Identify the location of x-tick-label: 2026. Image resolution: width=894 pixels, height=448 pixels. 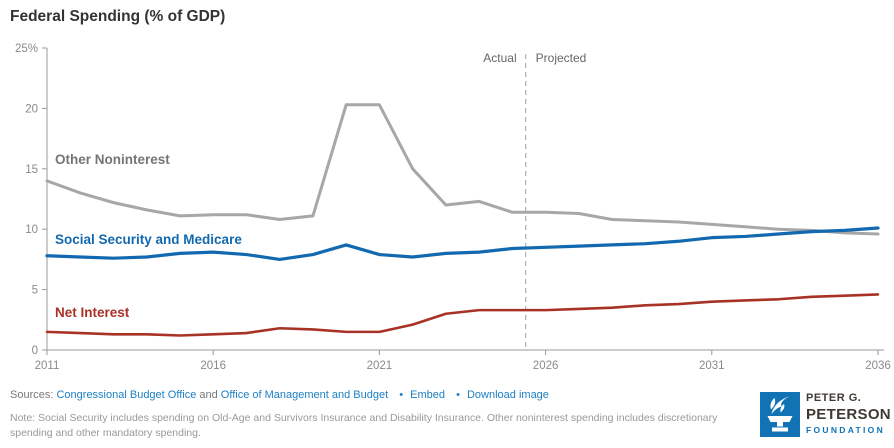
(546, 366).